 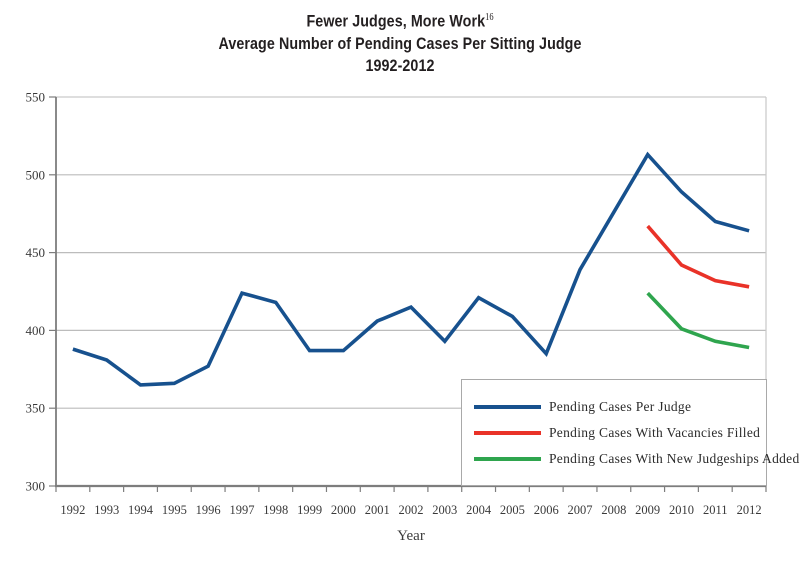 I want to click on legend-label: Pending Cases With Vacancies Filled, so click(x=655, y=432).